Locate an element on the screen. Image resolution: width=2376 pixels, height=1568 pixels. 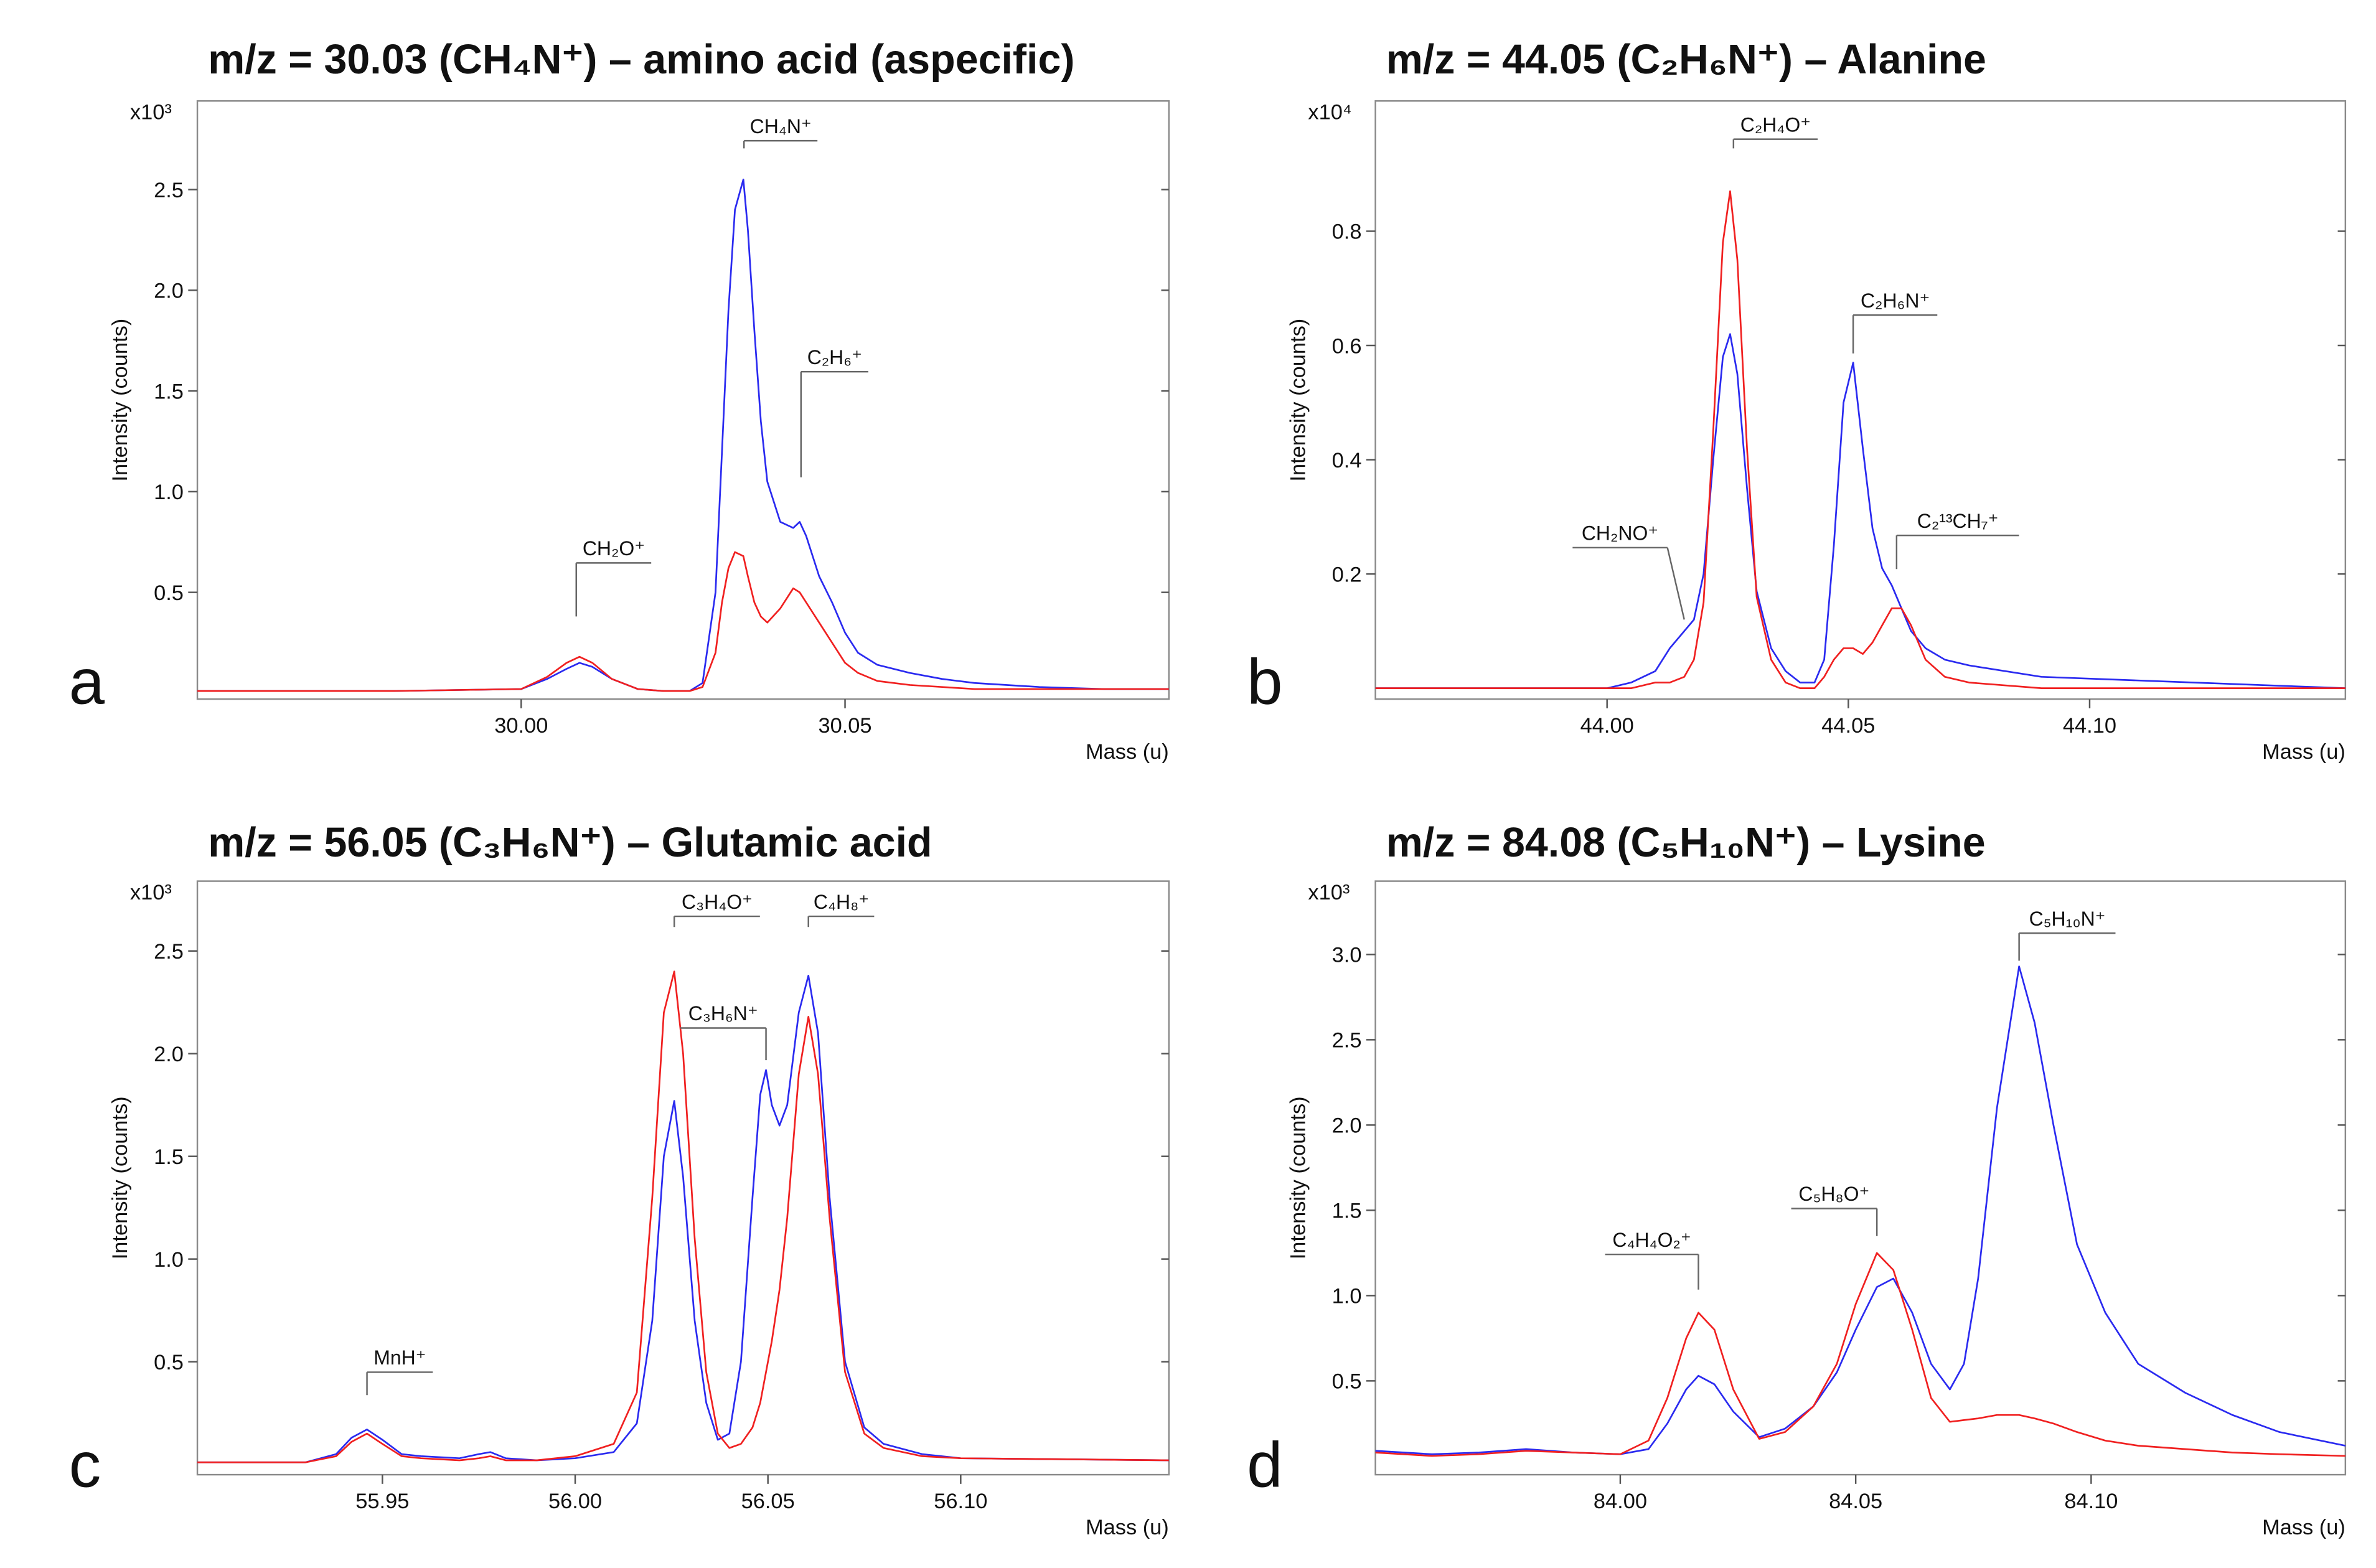
annotation-label: C₂H₄O⁺ is located at coordinates (1776, 124).